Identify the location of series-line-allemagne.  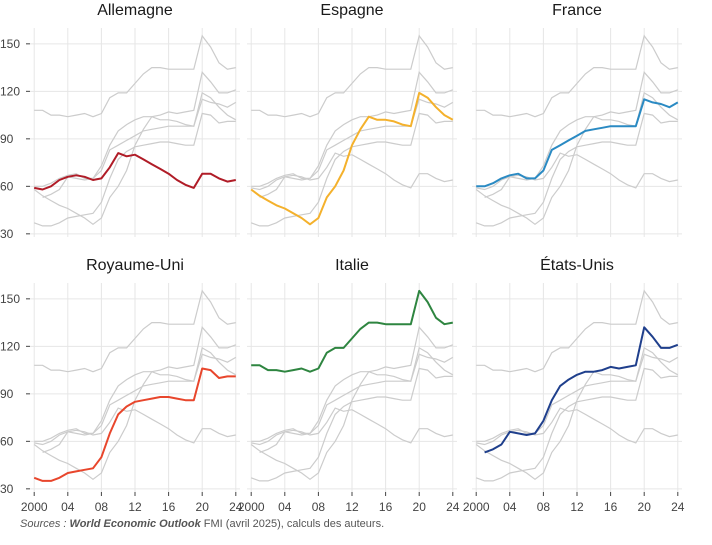
(135, 171).